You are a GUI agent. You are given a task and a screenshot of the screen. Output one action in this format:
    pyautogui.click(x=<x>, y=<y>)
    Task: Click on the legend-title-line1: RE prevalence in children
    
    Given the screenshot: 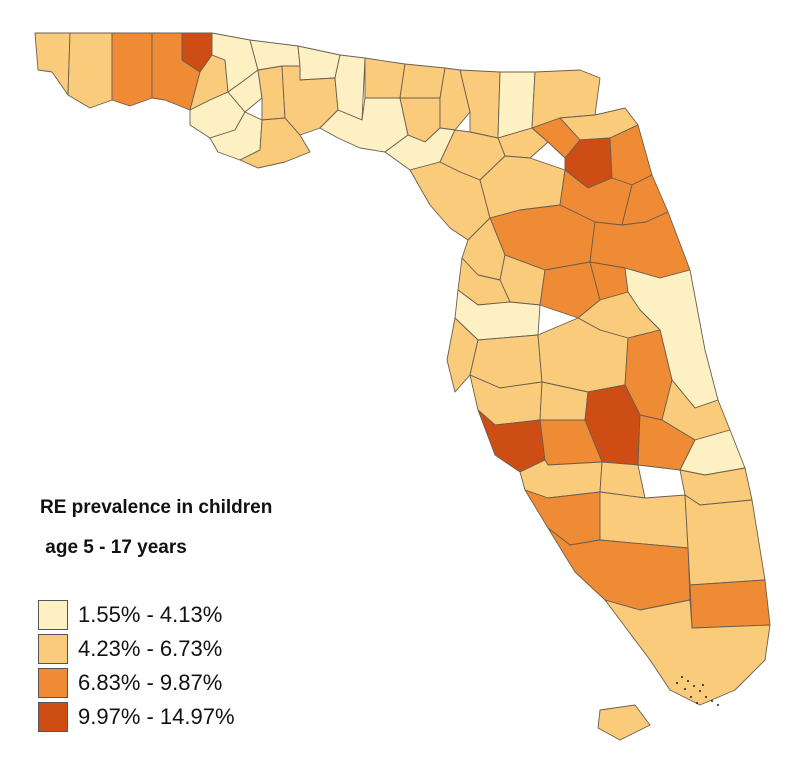 What is the action you would take?
    pyautogui.click(x=156, y=507)
    